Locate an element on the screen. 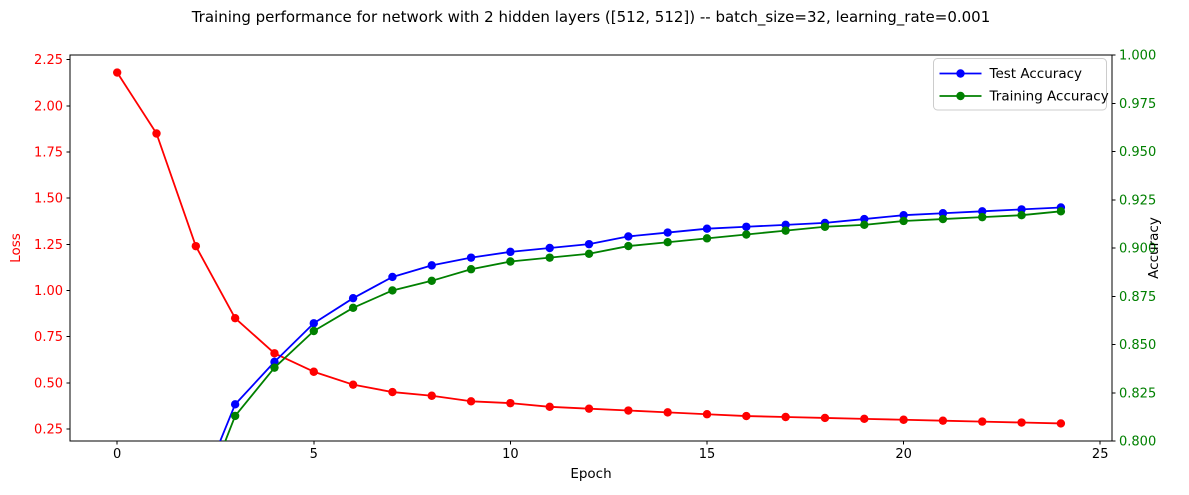 The height and width of the screenshot is (495, 1189). loss-tick-label: 0.75 is located at coordinates (48, 337).